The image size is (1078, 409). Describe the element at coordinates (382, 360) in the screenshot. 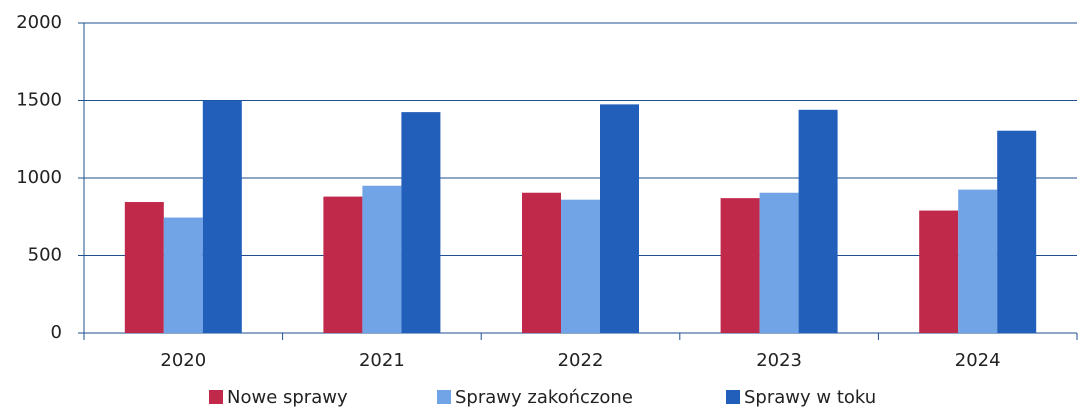

I see `x-tick-label: 2021` at that location.